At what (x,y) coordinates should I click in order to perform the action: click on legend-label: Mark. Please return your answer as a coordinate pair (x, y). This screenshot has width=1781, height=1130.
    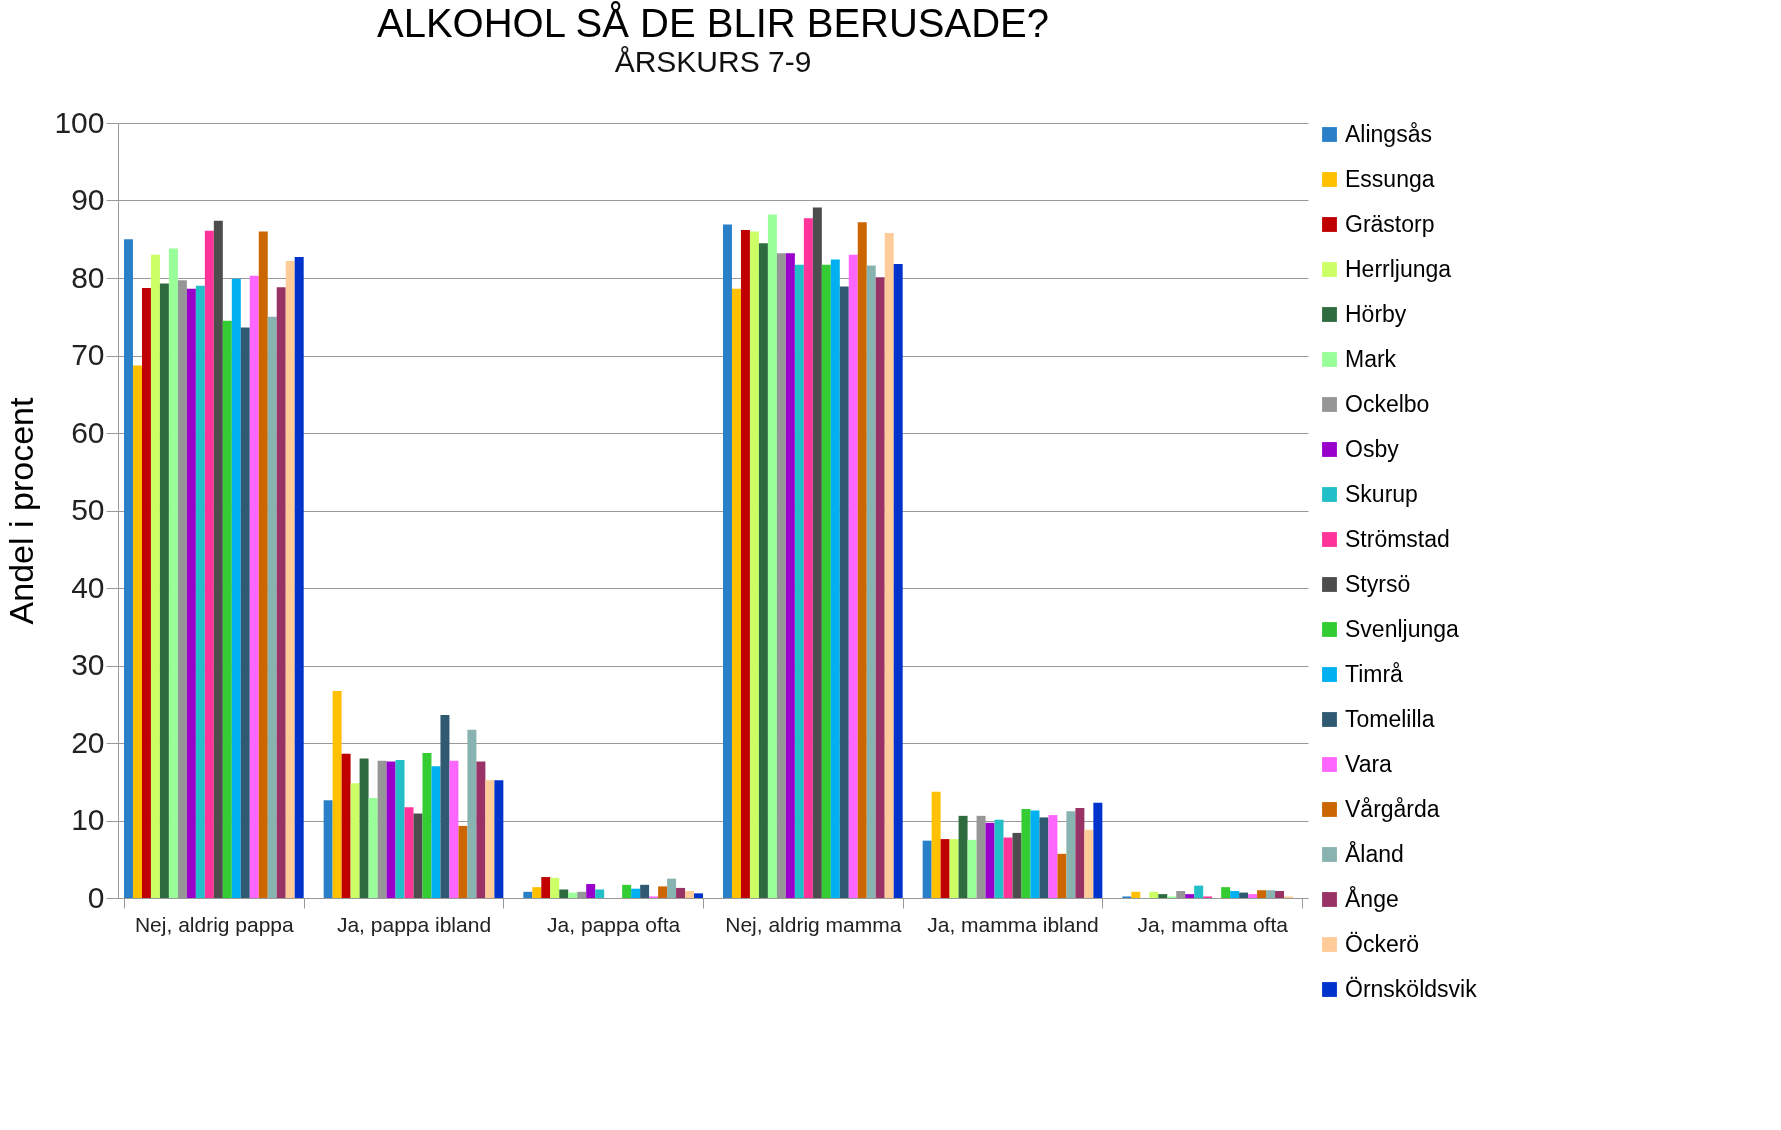
    Looking at the image, I should click on (1371, 358).